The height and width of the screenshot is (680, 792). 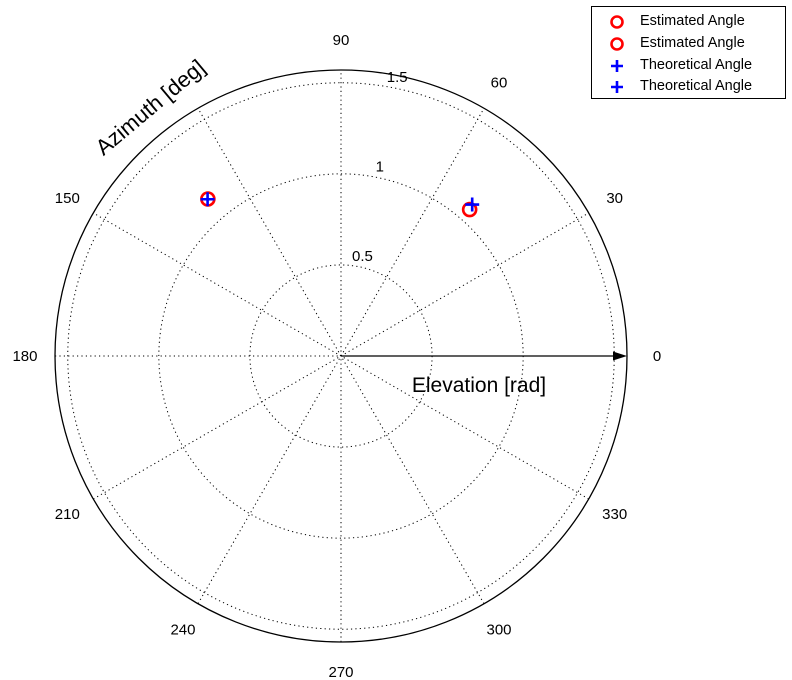 I want to click on angle-tick-label: 180, so click(x=24, y=356).